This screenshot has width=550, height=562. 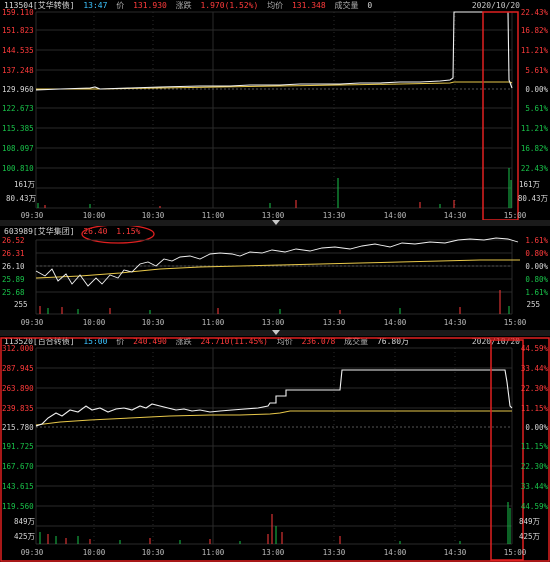 What do you see at coordinates (150, 5) in the screenshot?
I see `price-value: 131.930` at bounding box center [150, 5].